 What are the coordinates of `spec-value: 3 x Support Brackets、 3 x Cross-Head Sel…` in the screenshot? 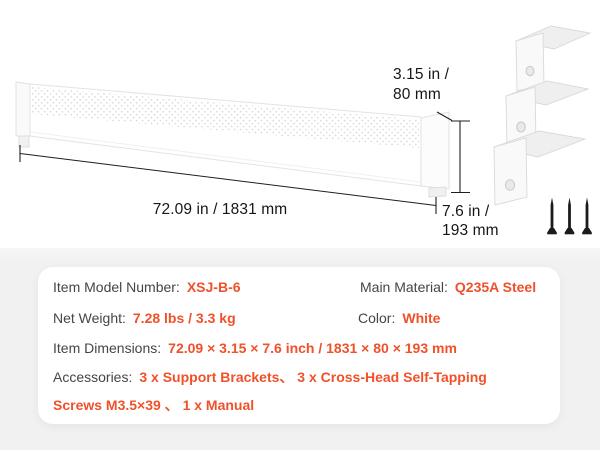 It's located at (313, 377).